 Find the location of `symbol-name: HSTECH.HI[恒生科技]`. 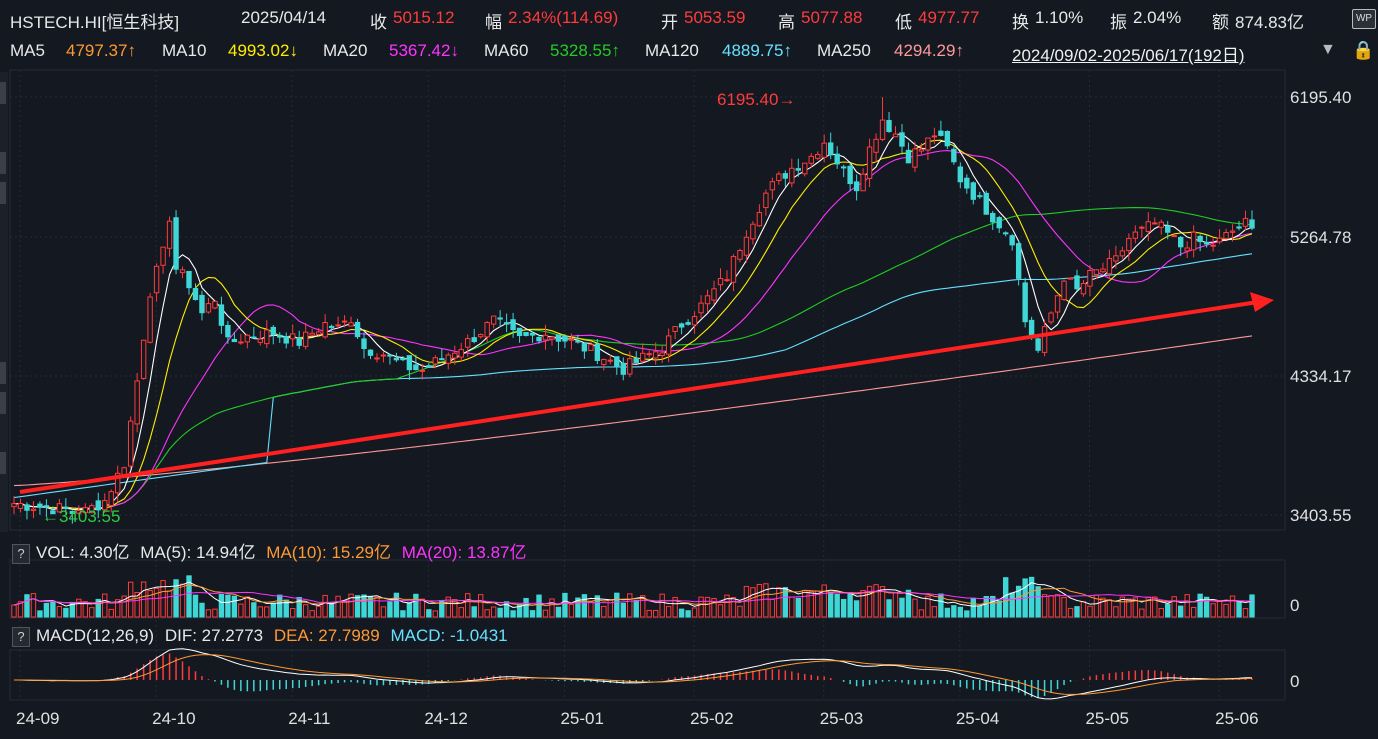

symbol-name: HSTECH.HI[恒生科技] is located at coordinates (95, 22).